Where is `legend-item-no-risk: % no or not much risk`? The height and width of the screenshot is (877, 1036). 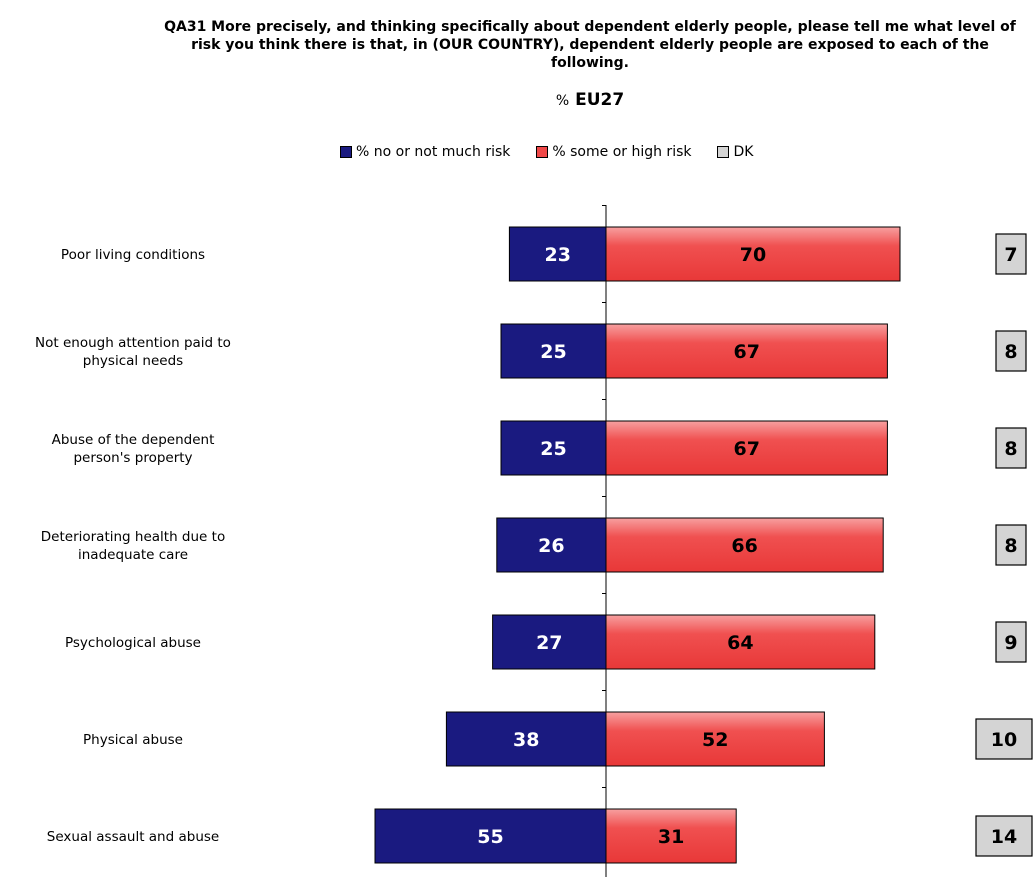
legend-item-no-risk: % no or not much risk is located at coordinates (425, 152).